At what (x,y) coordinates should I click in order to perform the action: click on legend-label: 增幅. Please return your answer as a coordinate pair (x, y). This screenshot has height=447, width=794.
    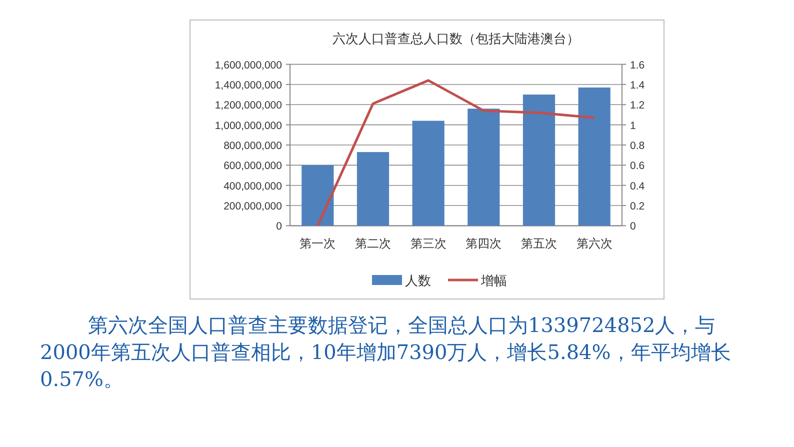
    Looking at the image, I should click on (493, 280).